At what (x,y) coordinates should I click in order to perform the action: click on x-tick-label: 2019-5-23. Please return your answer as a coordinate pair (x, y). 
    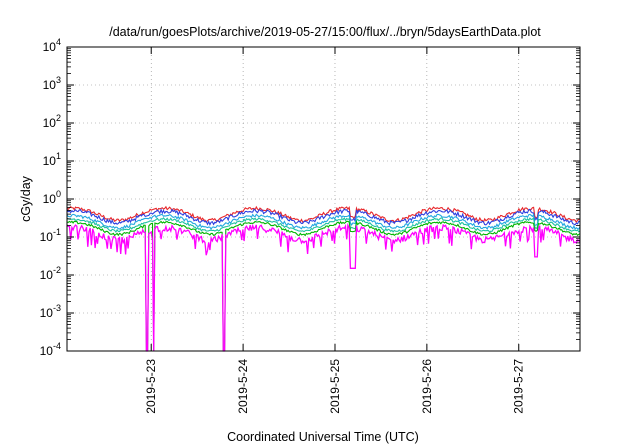
    Looking at the image, I should click on (151, 386).